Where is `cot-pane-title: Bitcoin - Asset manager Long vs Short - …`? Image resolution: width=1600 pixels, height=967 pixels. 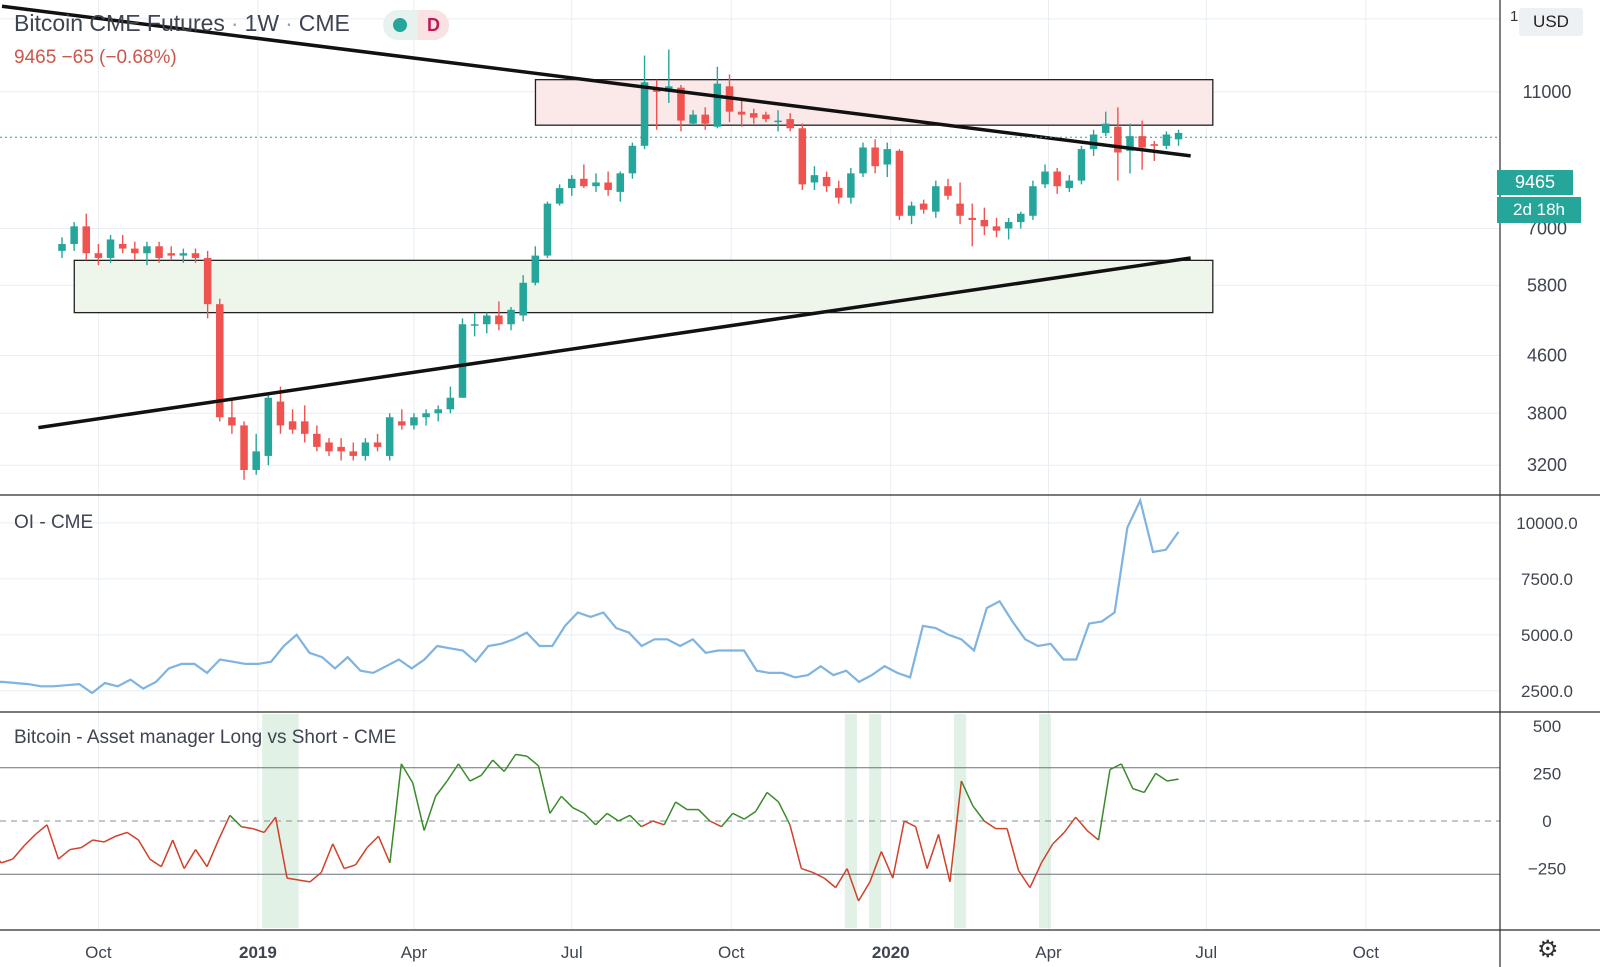 cot-pane-title: Bitcoin - Asset manager Long vs Short - … is located at coordinates (205, 737).